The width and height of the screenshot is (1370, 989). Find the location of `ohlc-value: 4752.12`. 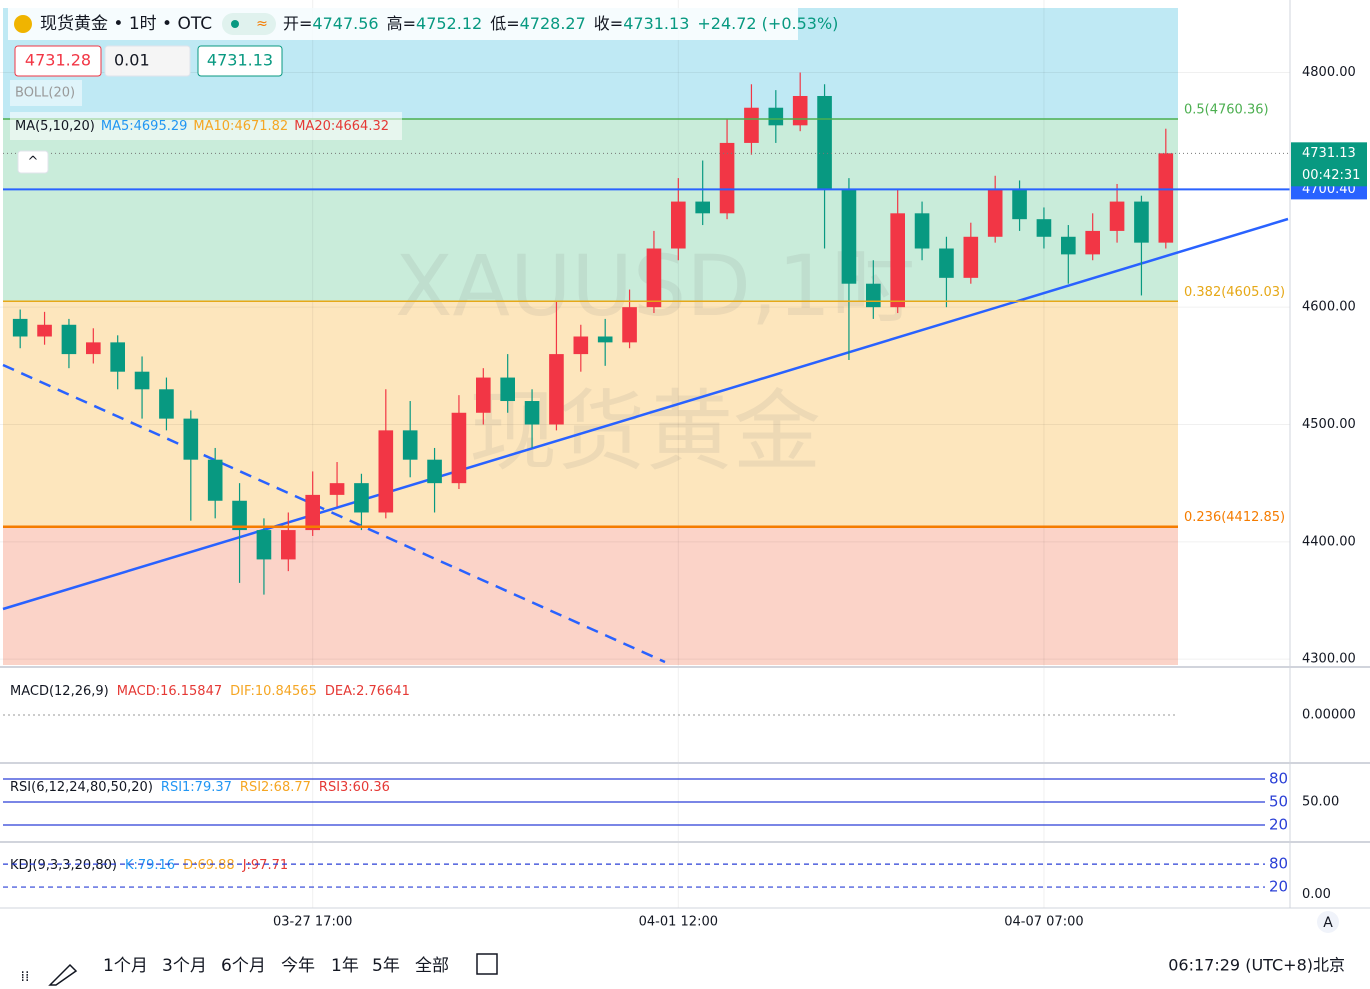

ohlc-value: 4752.12 is located at coordinates (449, 23).